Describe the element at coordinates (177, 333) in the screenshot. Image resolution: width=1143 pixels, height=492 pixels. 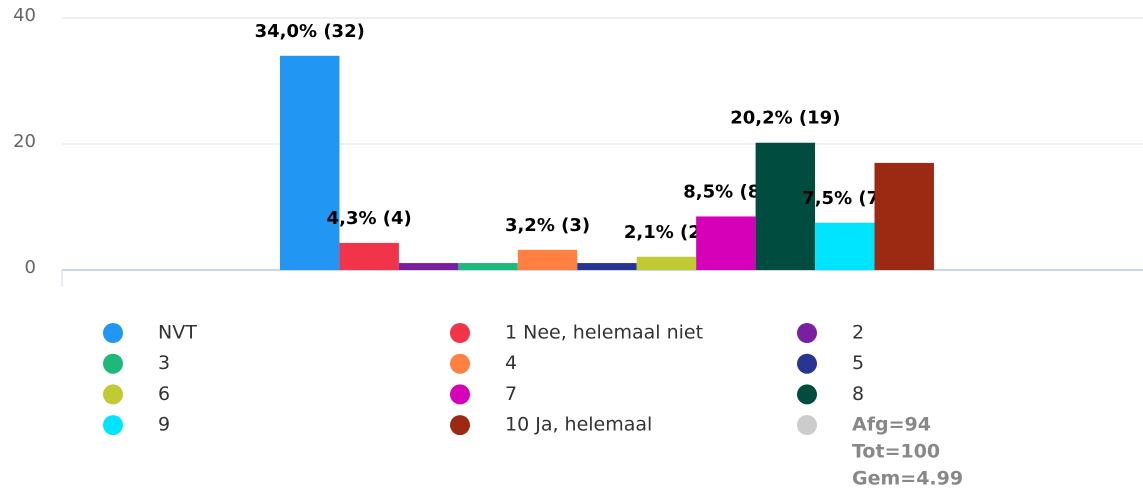
I see `legend-label: NVT` at that location.